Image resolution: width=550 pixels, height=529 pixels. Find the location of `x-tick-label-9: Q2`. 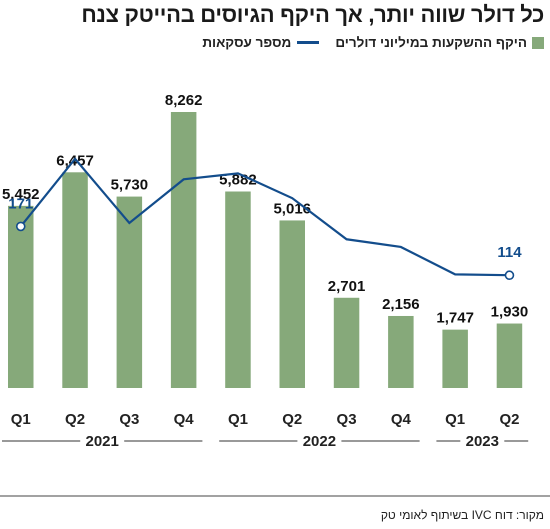

x-tick-label-9: Q2 is located at coordinates (509, 419).